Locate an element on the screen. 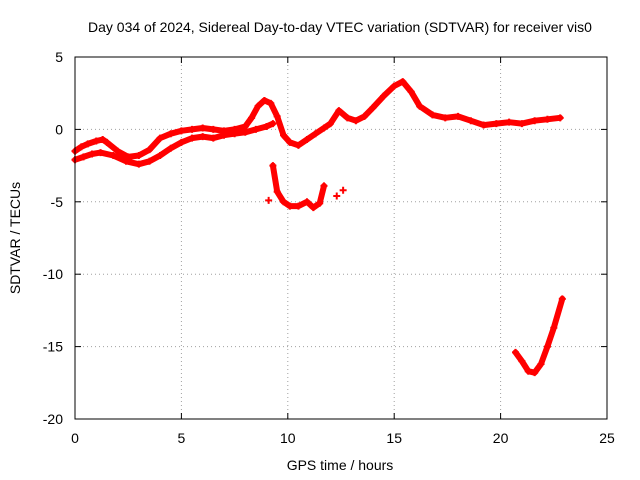 The height and width of the screenshot is (480, 640). x-tick-label: 20 is located at coordinates (501, 438).